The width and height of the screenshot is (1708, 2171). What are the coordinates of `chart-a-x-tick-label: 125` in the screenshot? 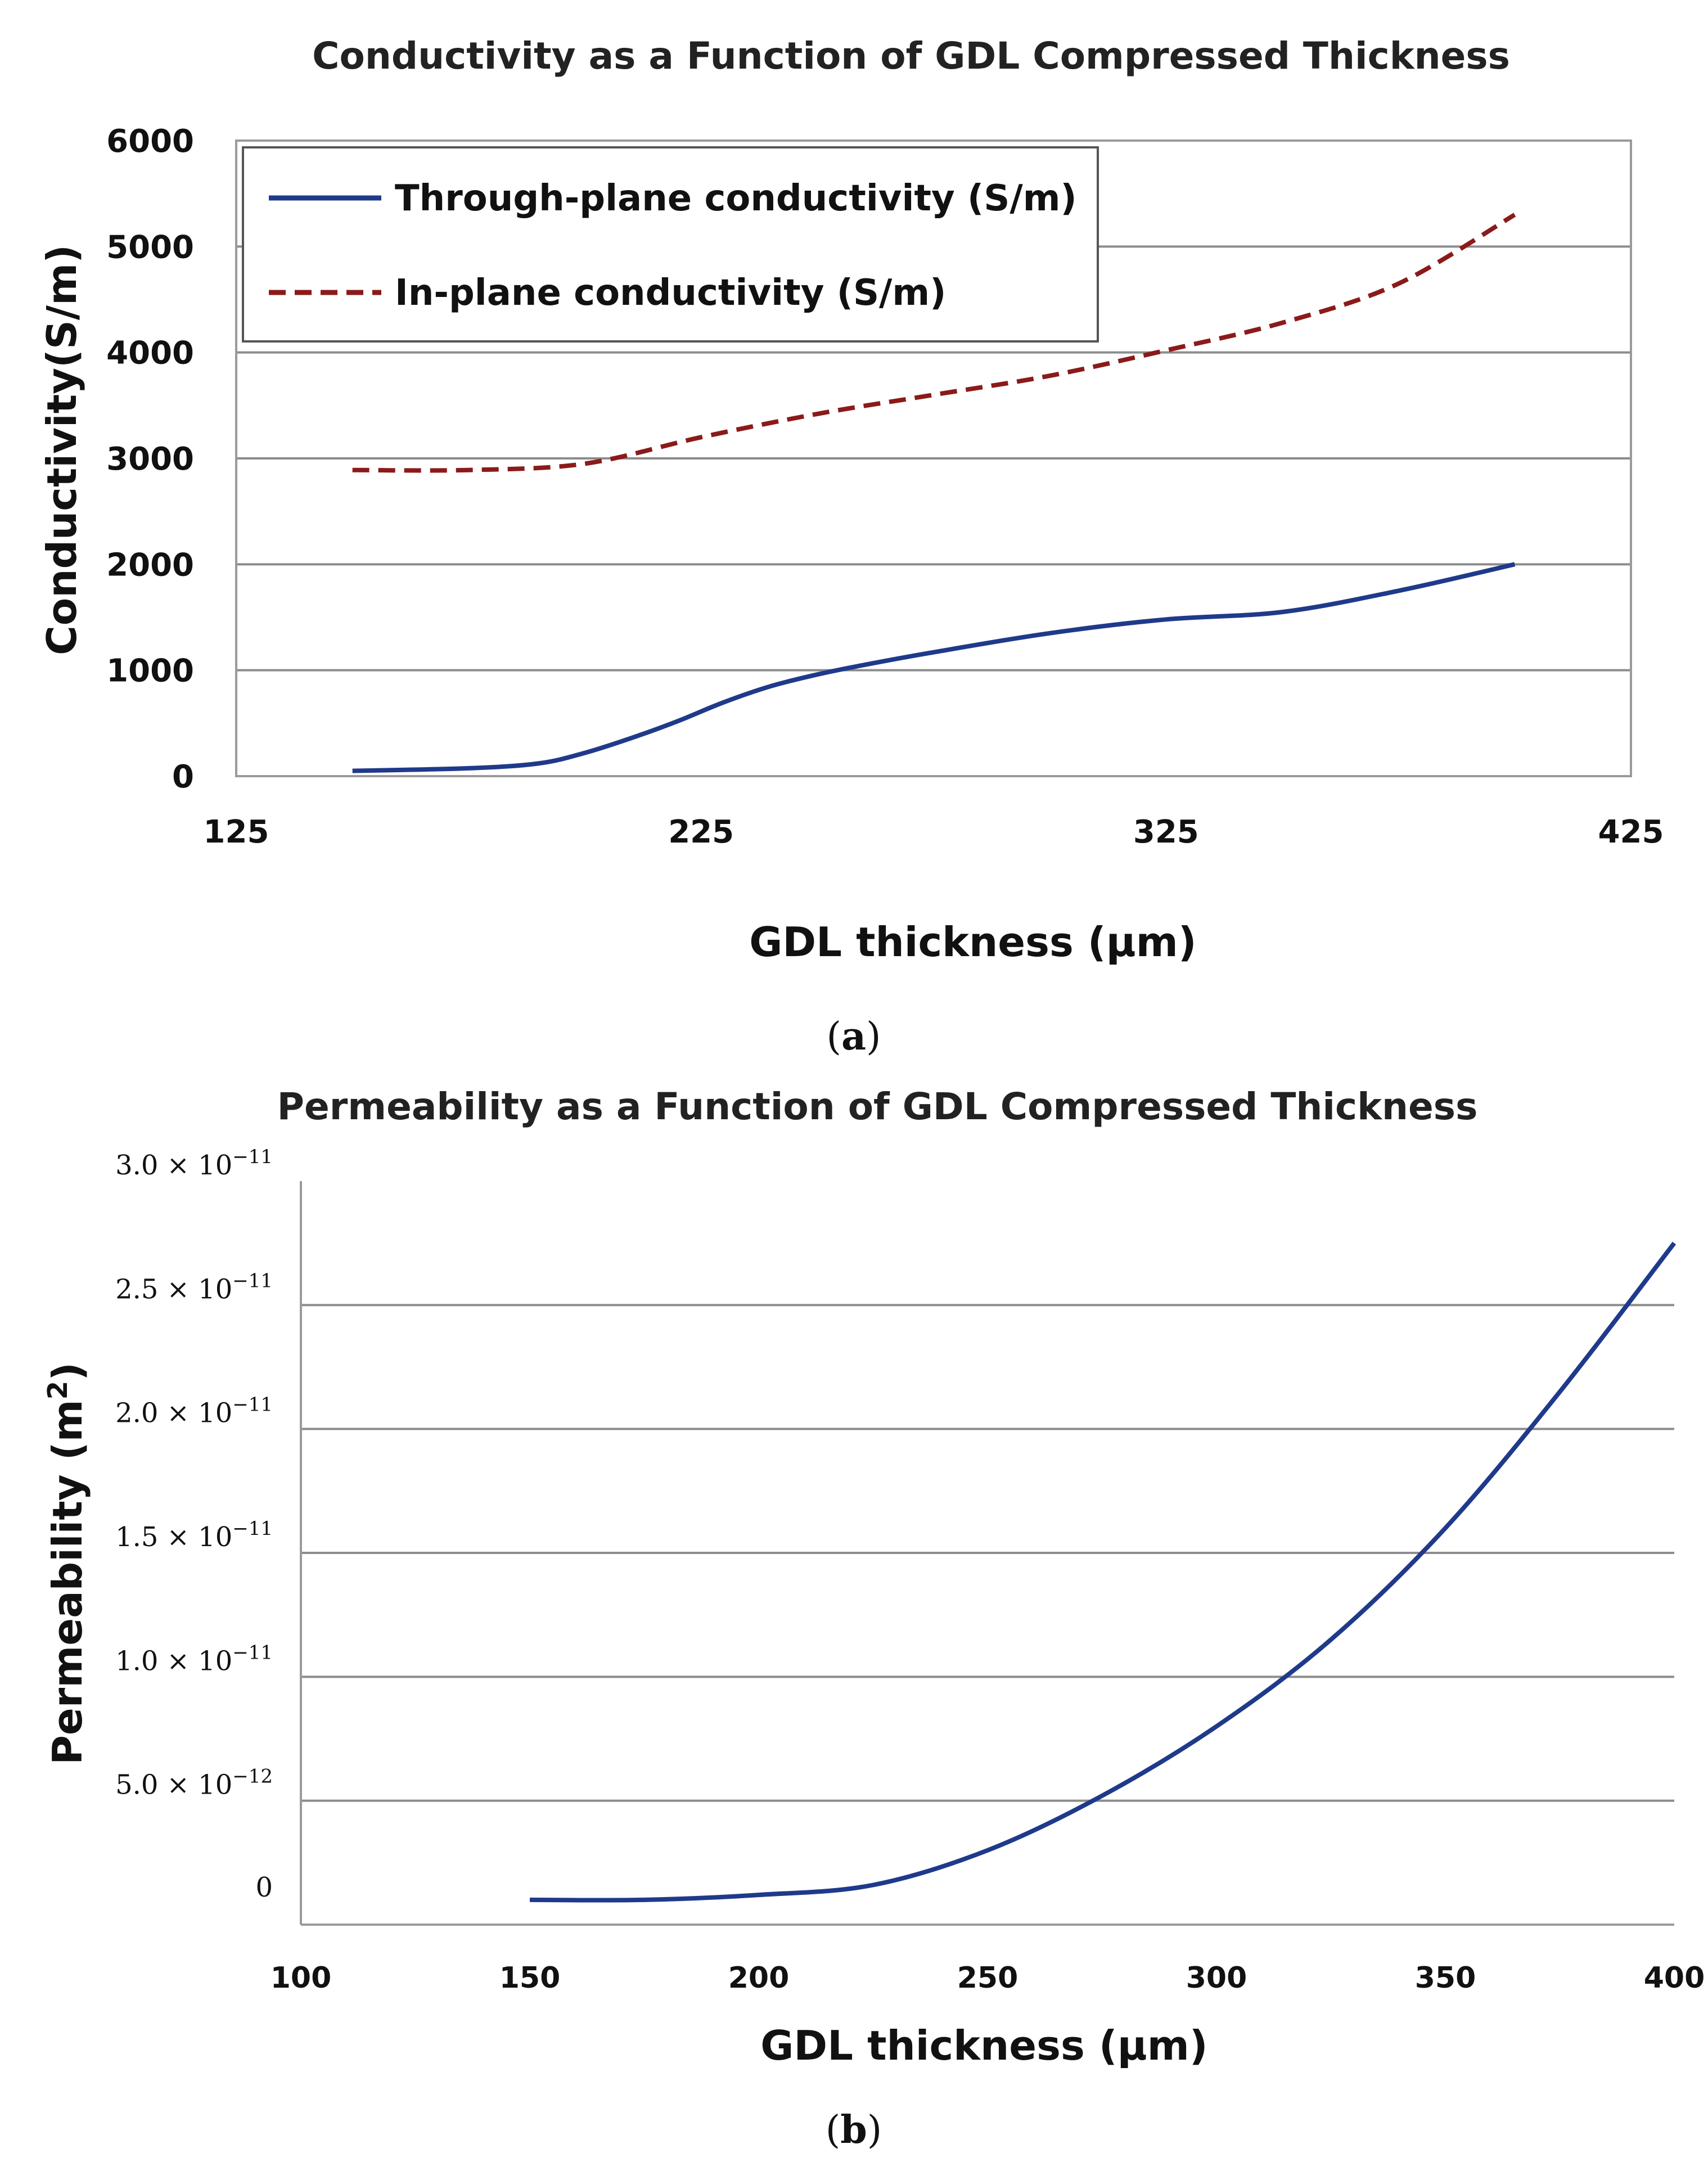 It's located at (237, 832).